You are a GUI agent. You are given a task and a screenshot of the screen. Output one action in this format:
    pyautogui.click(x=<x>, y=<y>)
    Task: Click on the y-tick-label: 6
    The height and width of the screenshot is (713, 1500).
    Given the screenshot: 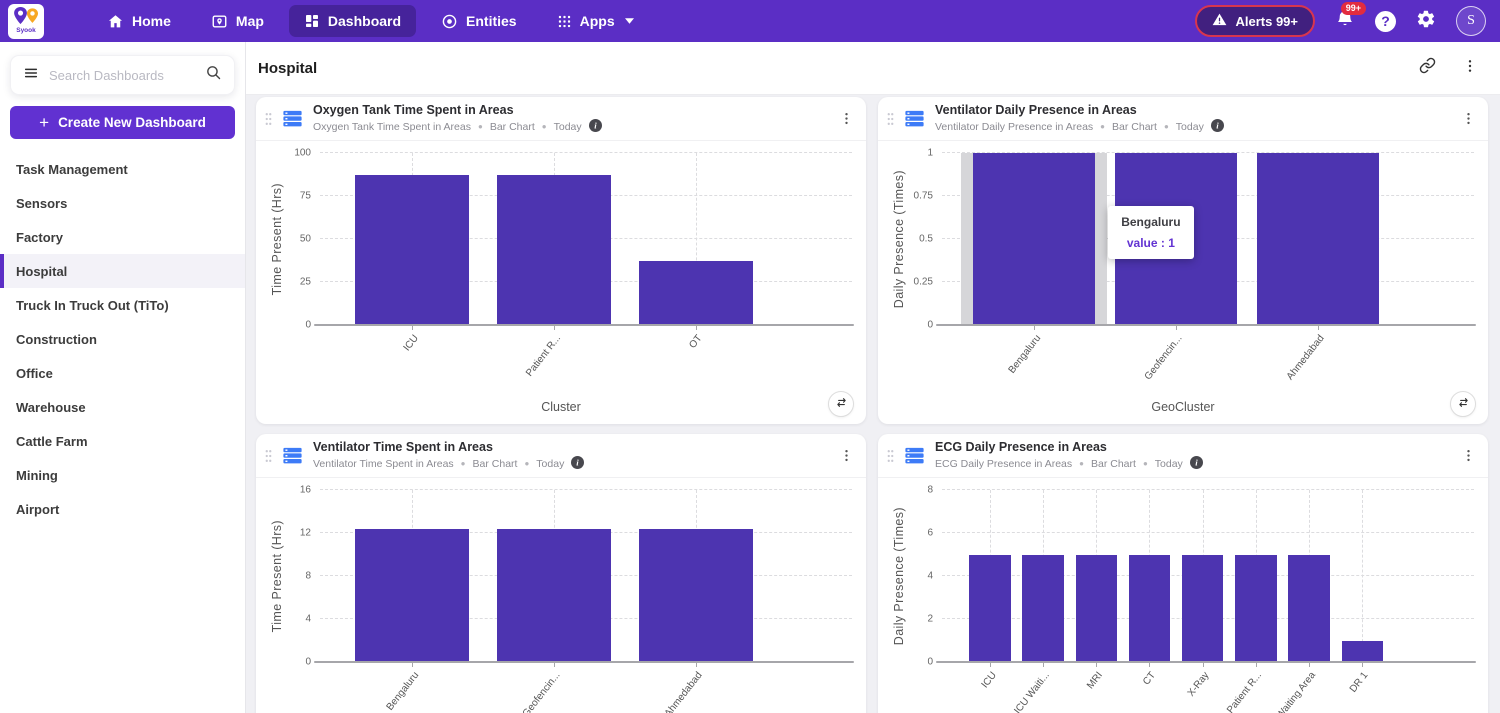 What is the action you would take?
    pyautogui.click(x=930, y=533)
    